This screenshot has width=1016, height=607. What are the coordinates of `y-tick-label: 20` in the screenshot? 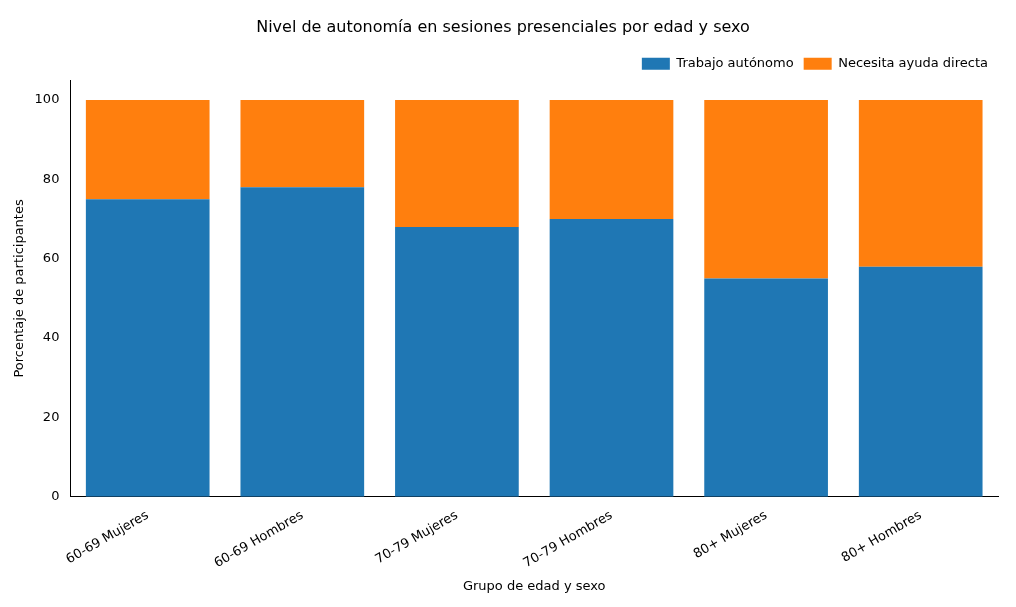 It's located at (51, 416).